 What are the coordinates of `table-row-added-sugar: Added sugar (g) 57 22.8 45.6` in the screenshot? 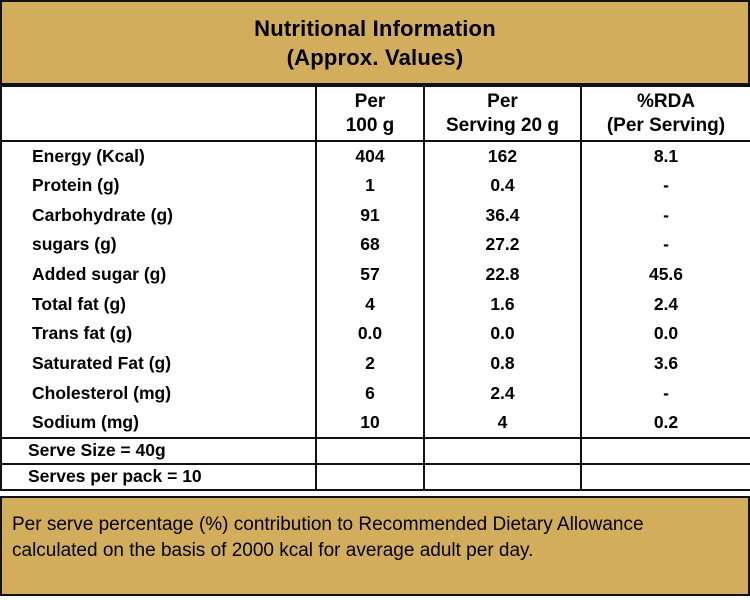 It's located at (375, 274).